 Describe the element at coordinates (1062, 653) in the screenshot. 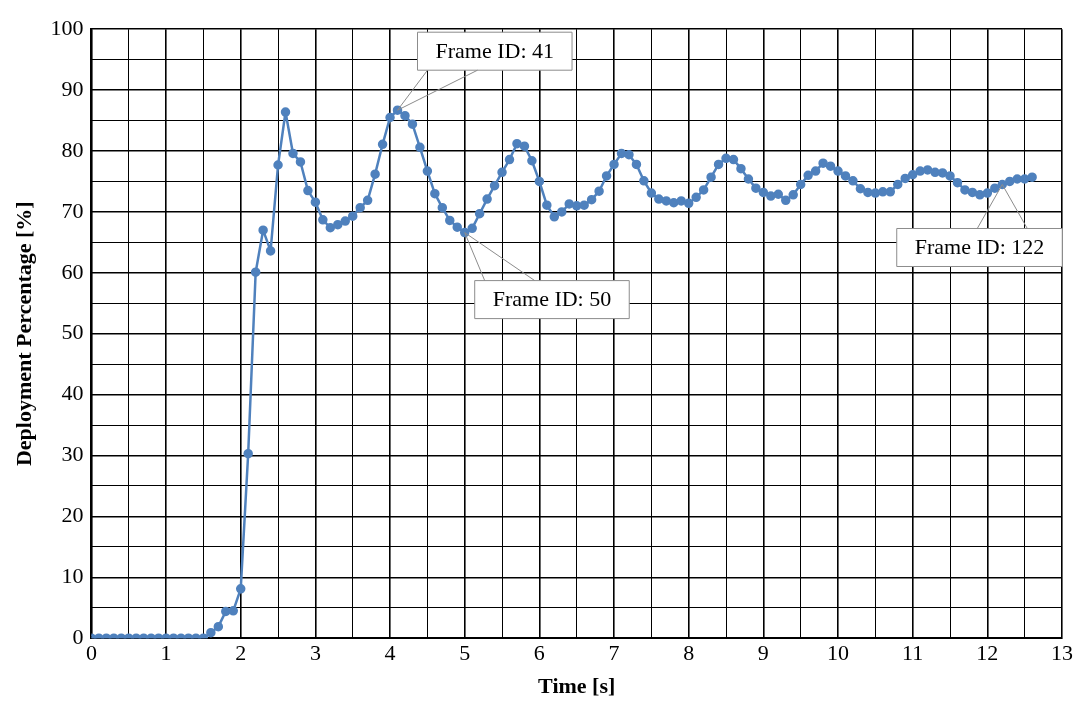

I see `x-tick-label: 13` at that location.